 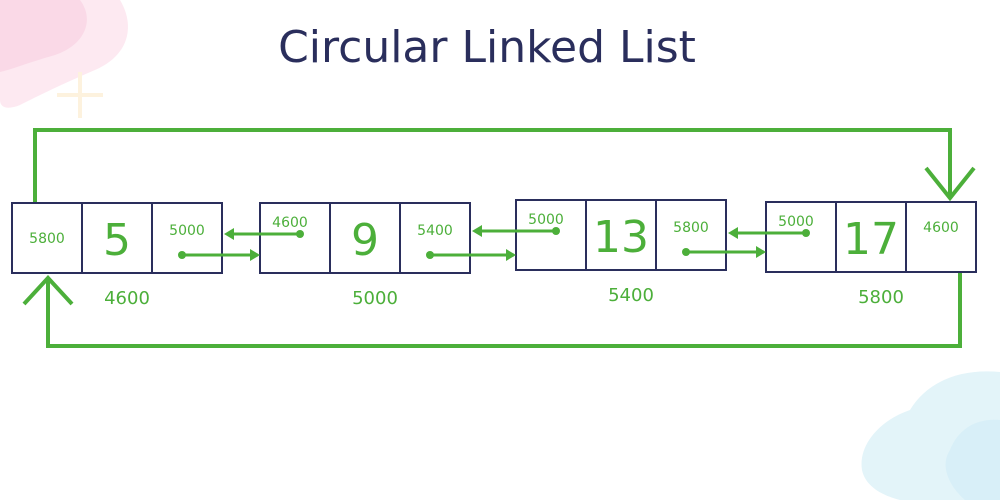 I want to click on list-node: 5800 5 5000 4600, so click(x=117, y=255).